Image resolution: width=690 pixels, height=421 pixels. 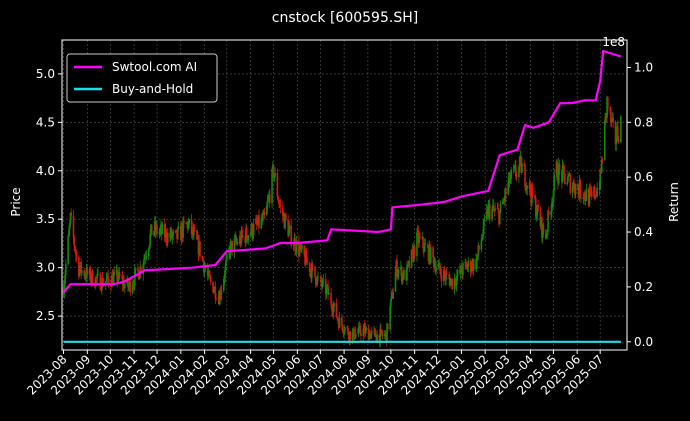 What do you see at coordinates (16, 201) in the screenshot?
I see `y-axis-left-label: Price` at bounding box center [16, 201].